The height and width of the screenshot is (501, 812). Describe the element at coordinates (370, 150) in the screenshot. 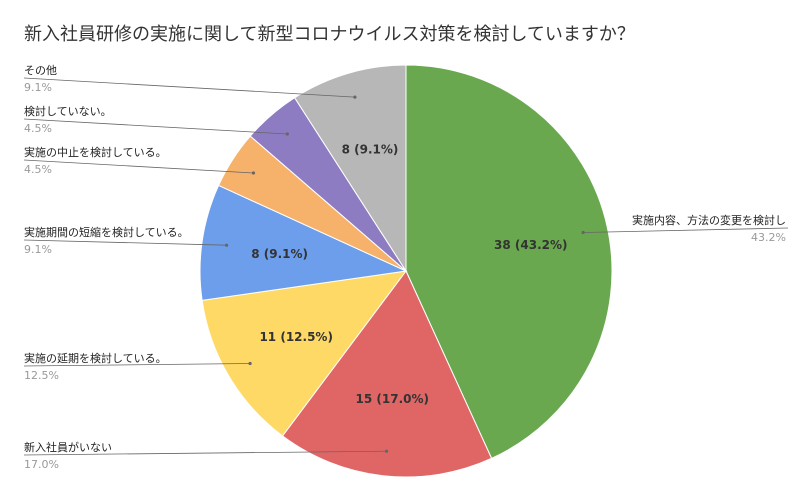

I see `slice-value-label-6: 8 (9.1%)` at that location.